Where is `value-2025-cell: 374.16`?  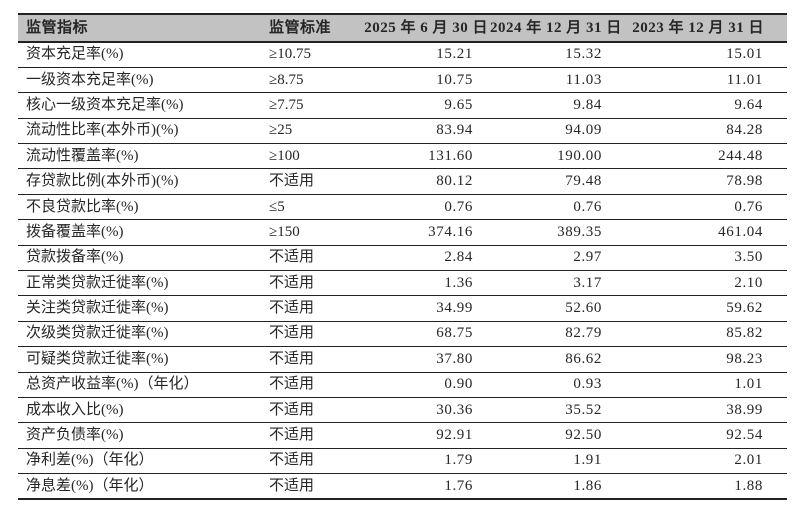 value-2025-cell: 374.16 is located at coordinates (450, 231).